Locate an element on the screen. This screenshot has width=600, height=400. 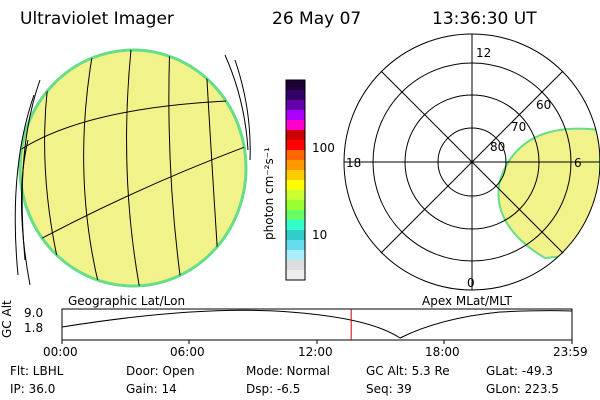
date-label: 26 May 07 is located at coordinates (317, 19).